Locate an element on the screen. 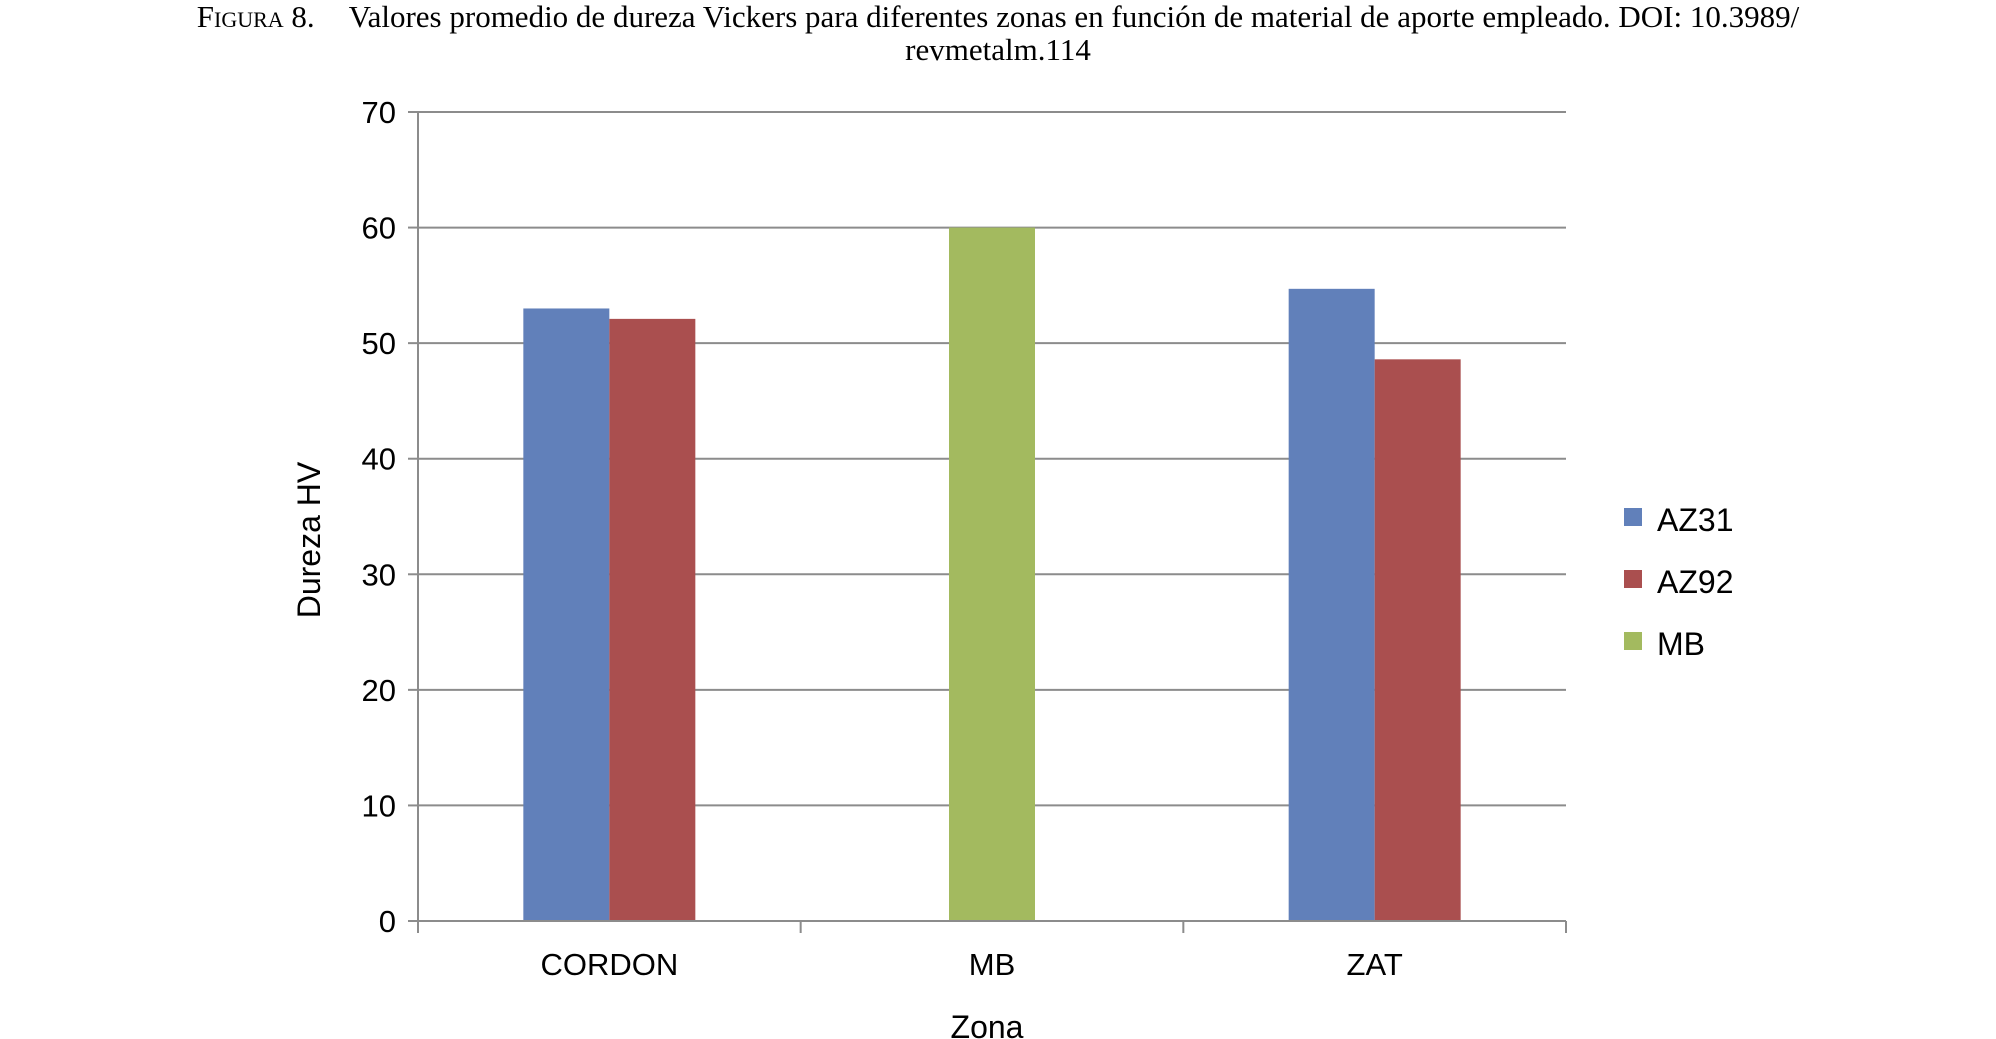 The height and width of the screenshot is (1039, 1996). y-tick-label: 60 is located at coordinates (379, 228).